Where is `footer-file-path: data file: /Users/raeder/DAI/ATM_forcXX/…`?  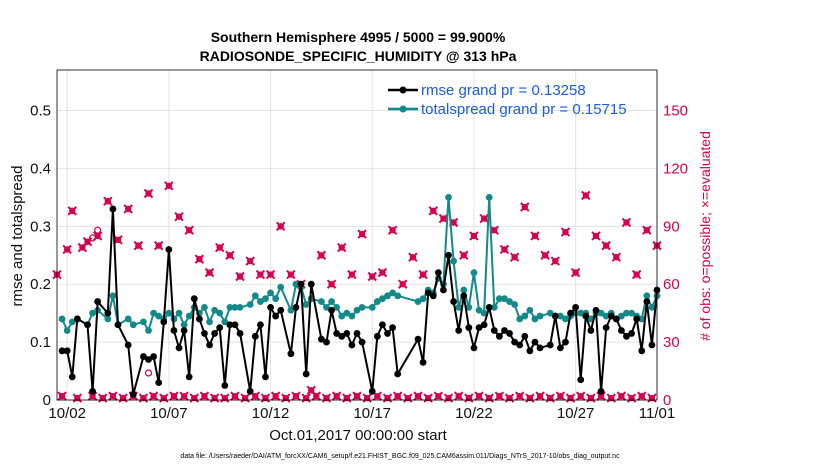 footer-file-path: data file: /Users/raeder/DAI/ATM_forcXX/… is located at coordinates (400, 456).